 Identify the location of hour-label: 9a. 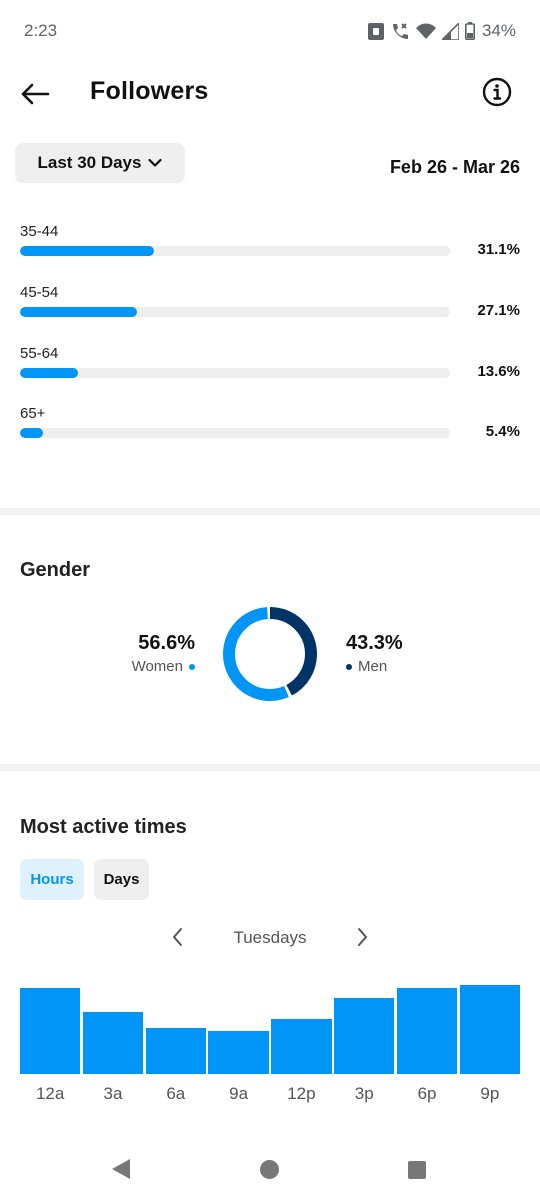
(239, 1093).